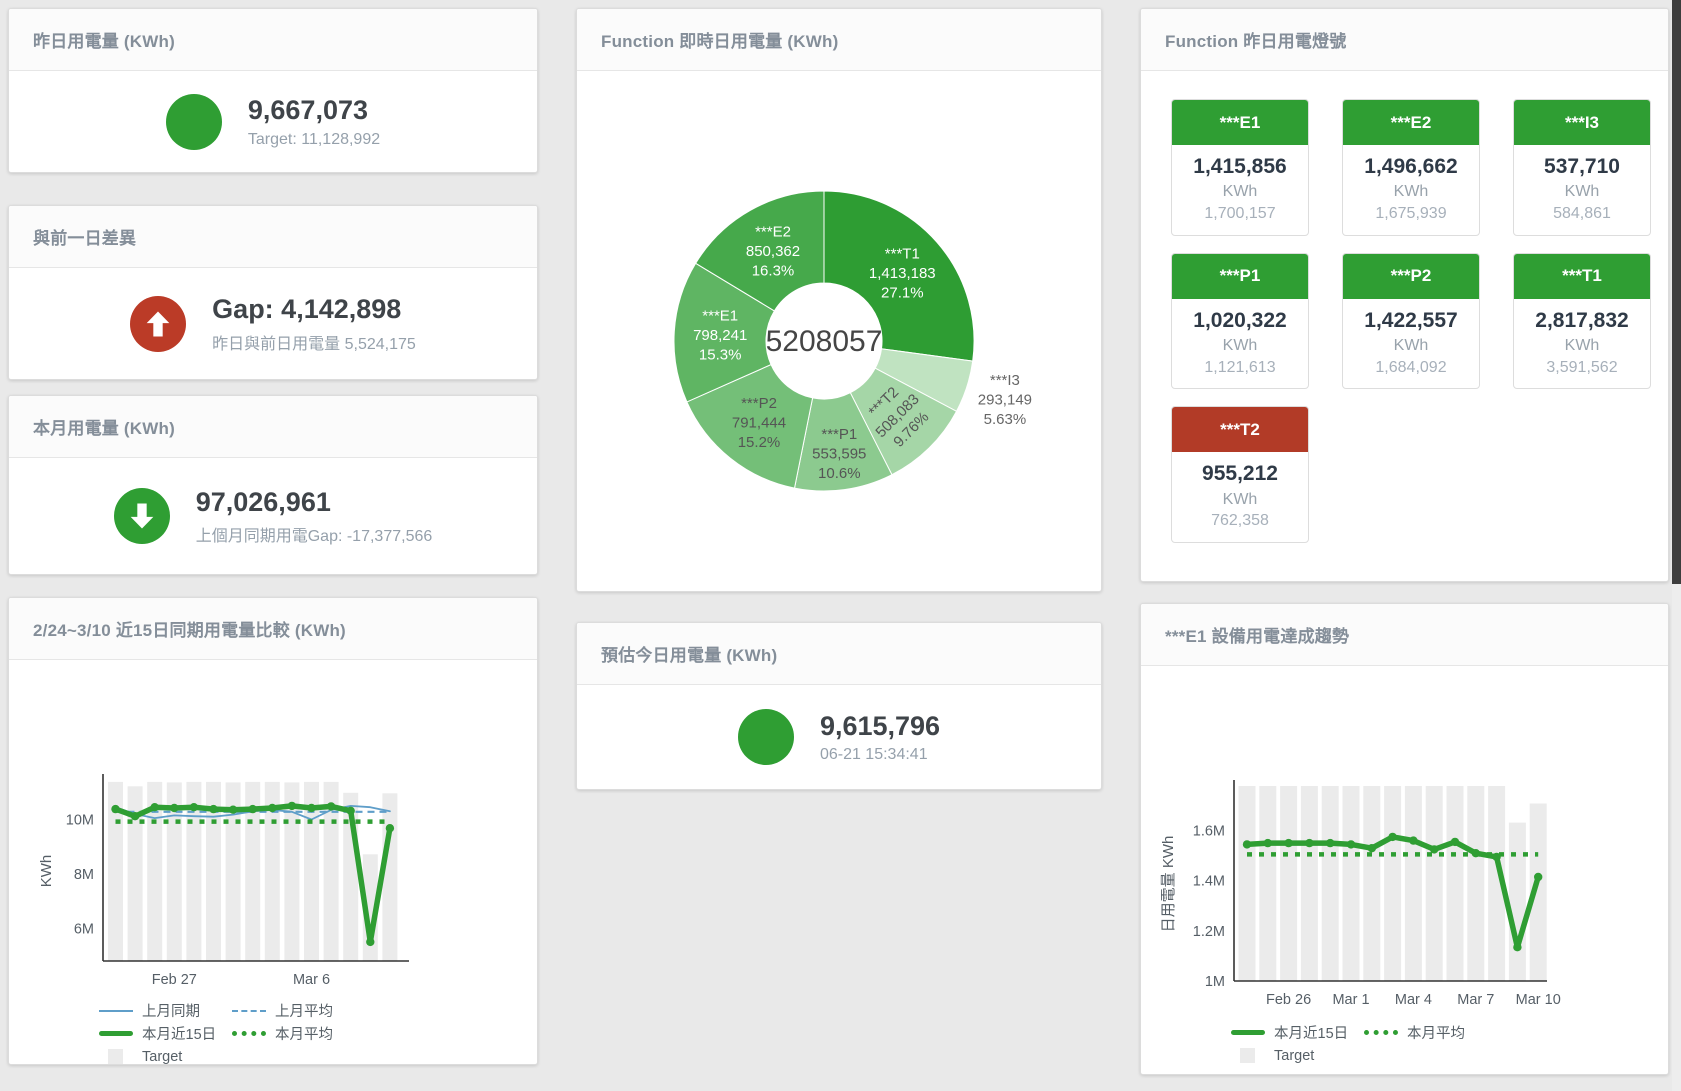 The image size is (1681, 1091). What do you see at coordinates (314, 344) in the screenshot?
I see `stat-subtitle: 昨日與前日用電量 5,524,175` at bounding box center [314, 344].